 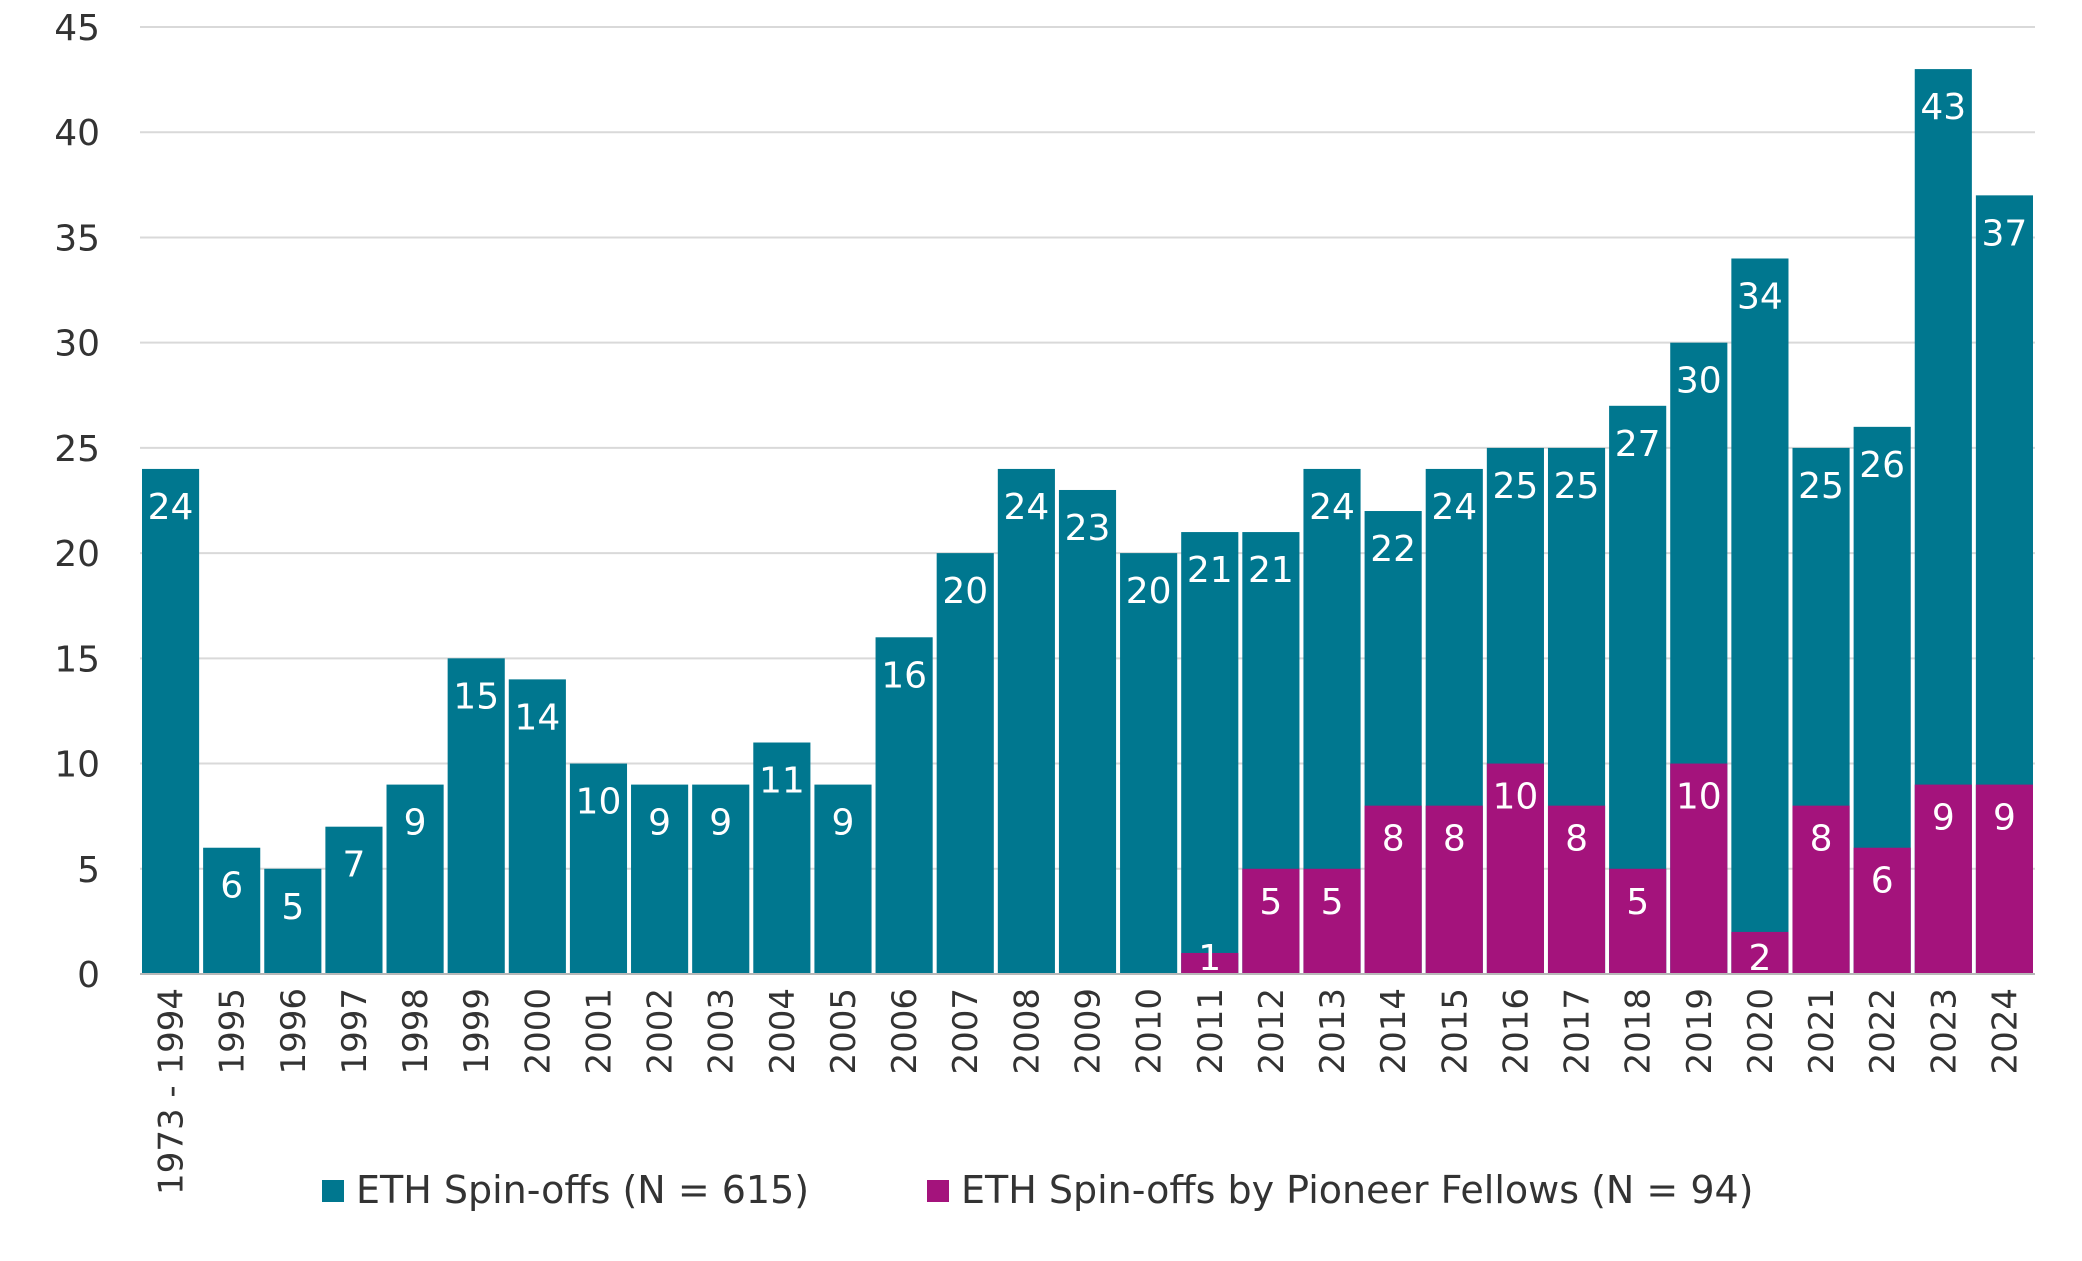 What do you see at coordinates (477, 1031) in the screenshot?
I see `x-tick-label: 1999` at bounding box center [477, 1031].